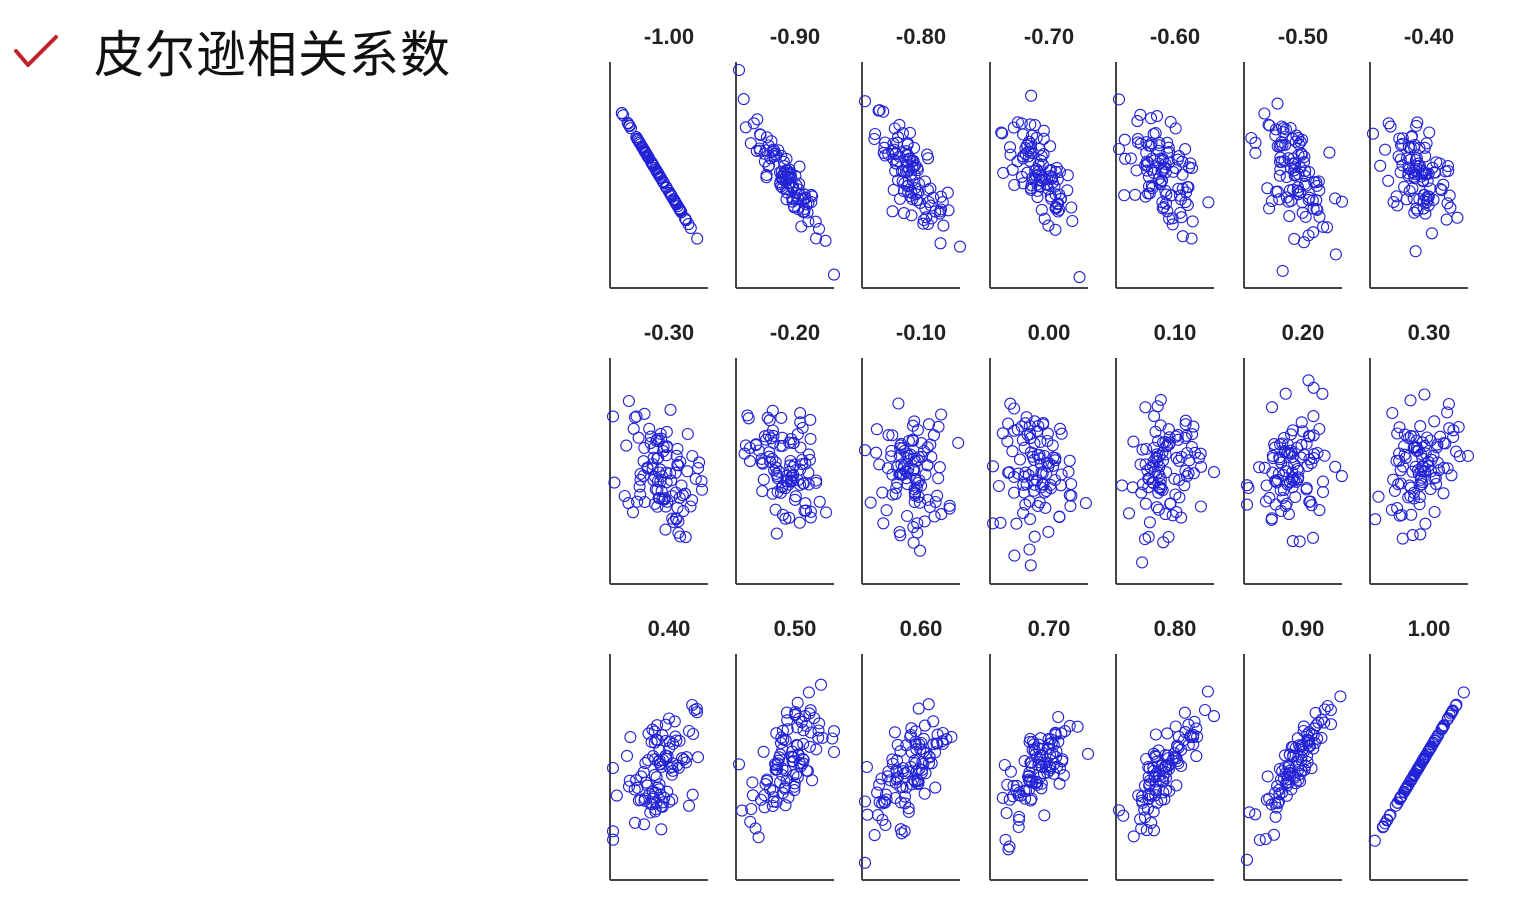 The image size is (1532, 902). Describe the element at coordinates (1429, 36) in the screenshot. I see `panel-title: -0.40` at that location.